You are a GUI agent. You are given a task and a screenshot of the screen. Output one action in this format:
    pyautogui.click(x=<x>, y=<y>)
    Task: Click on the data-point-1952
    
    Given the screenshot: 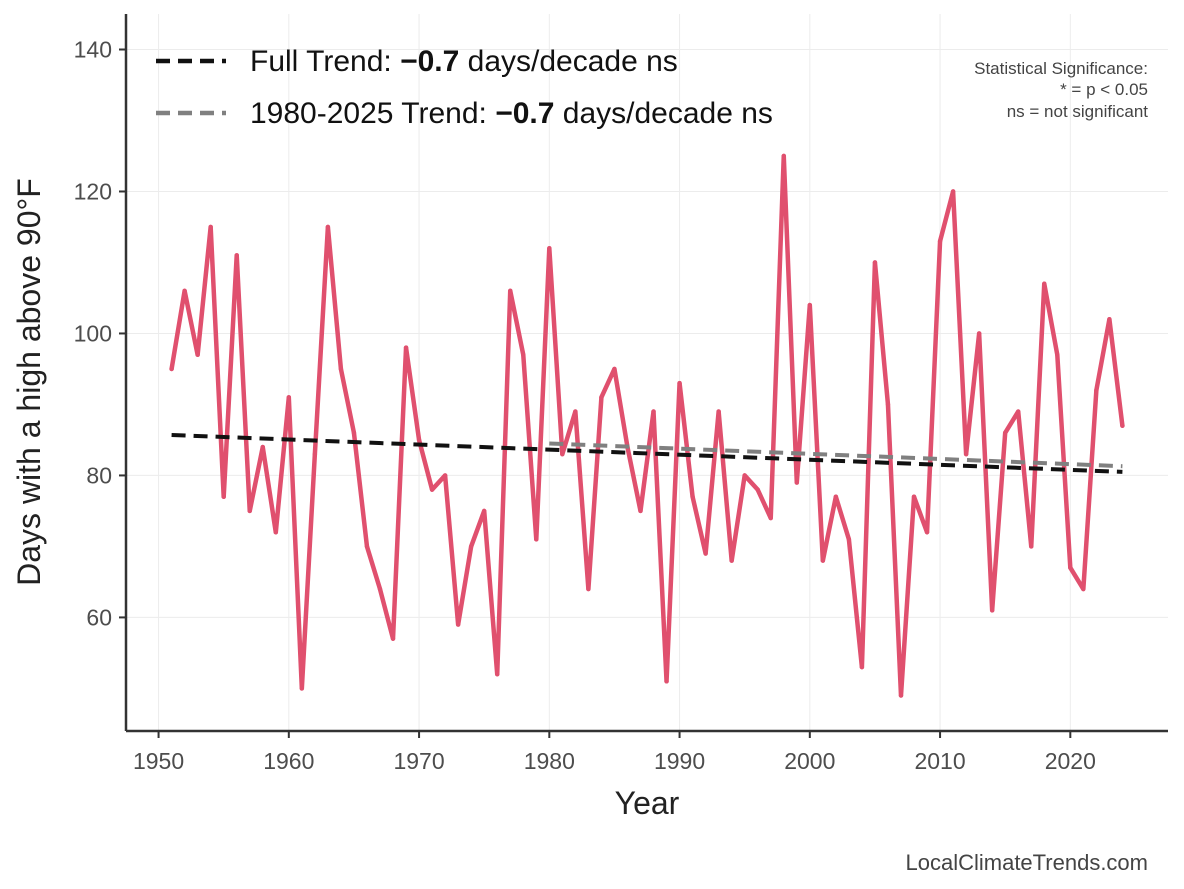 What is the action you would take?
    pyautogui.click(x=184, y=291)
    